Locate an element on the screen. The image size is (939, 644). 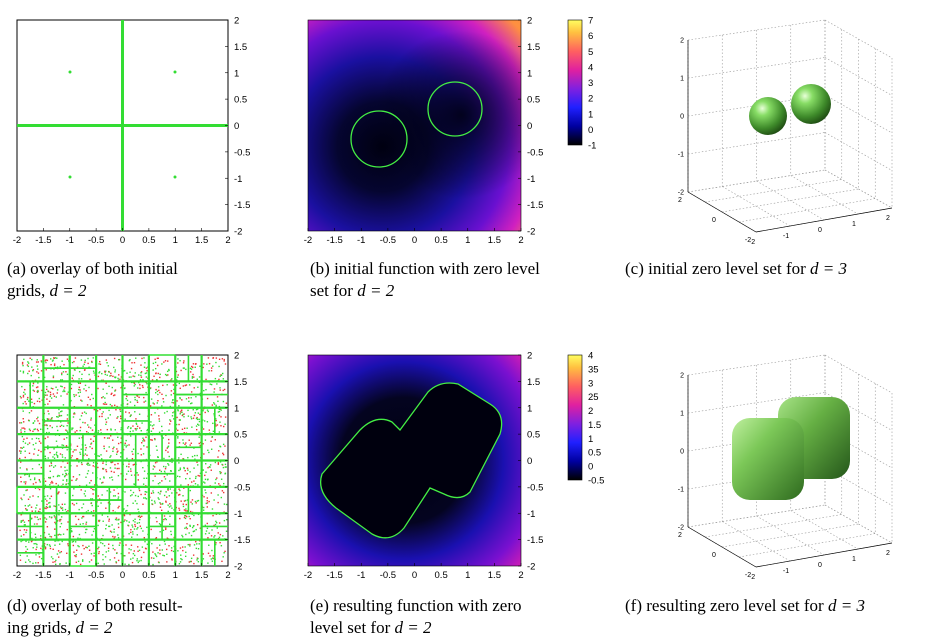
z-tick-label: 0 is located at coordinates (682, 117).